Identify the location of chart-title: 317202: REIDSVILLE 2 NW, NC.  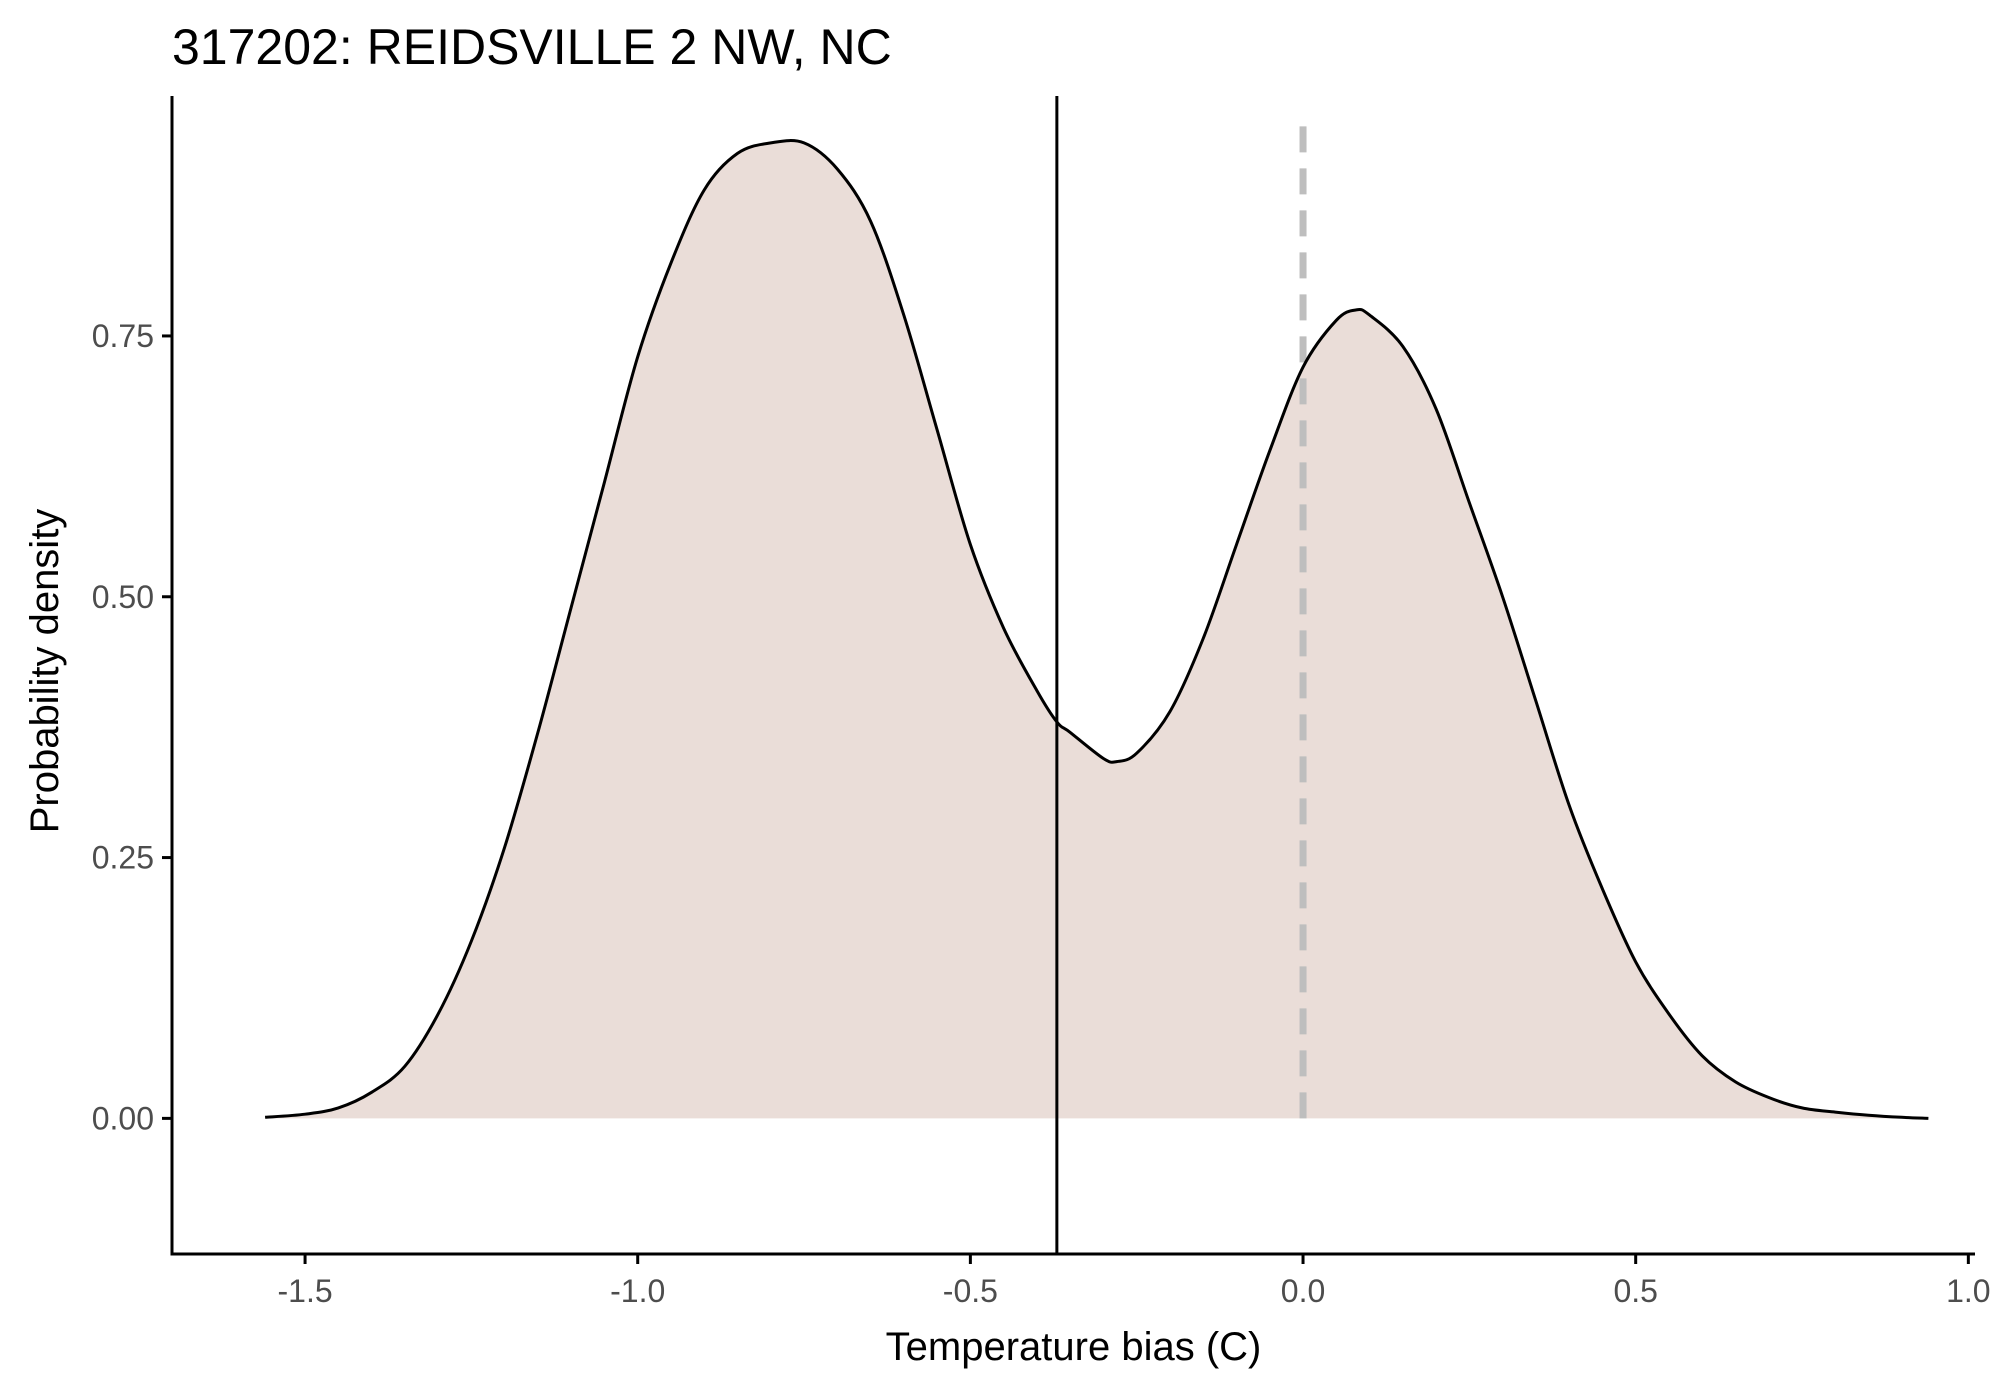
(532, 47).